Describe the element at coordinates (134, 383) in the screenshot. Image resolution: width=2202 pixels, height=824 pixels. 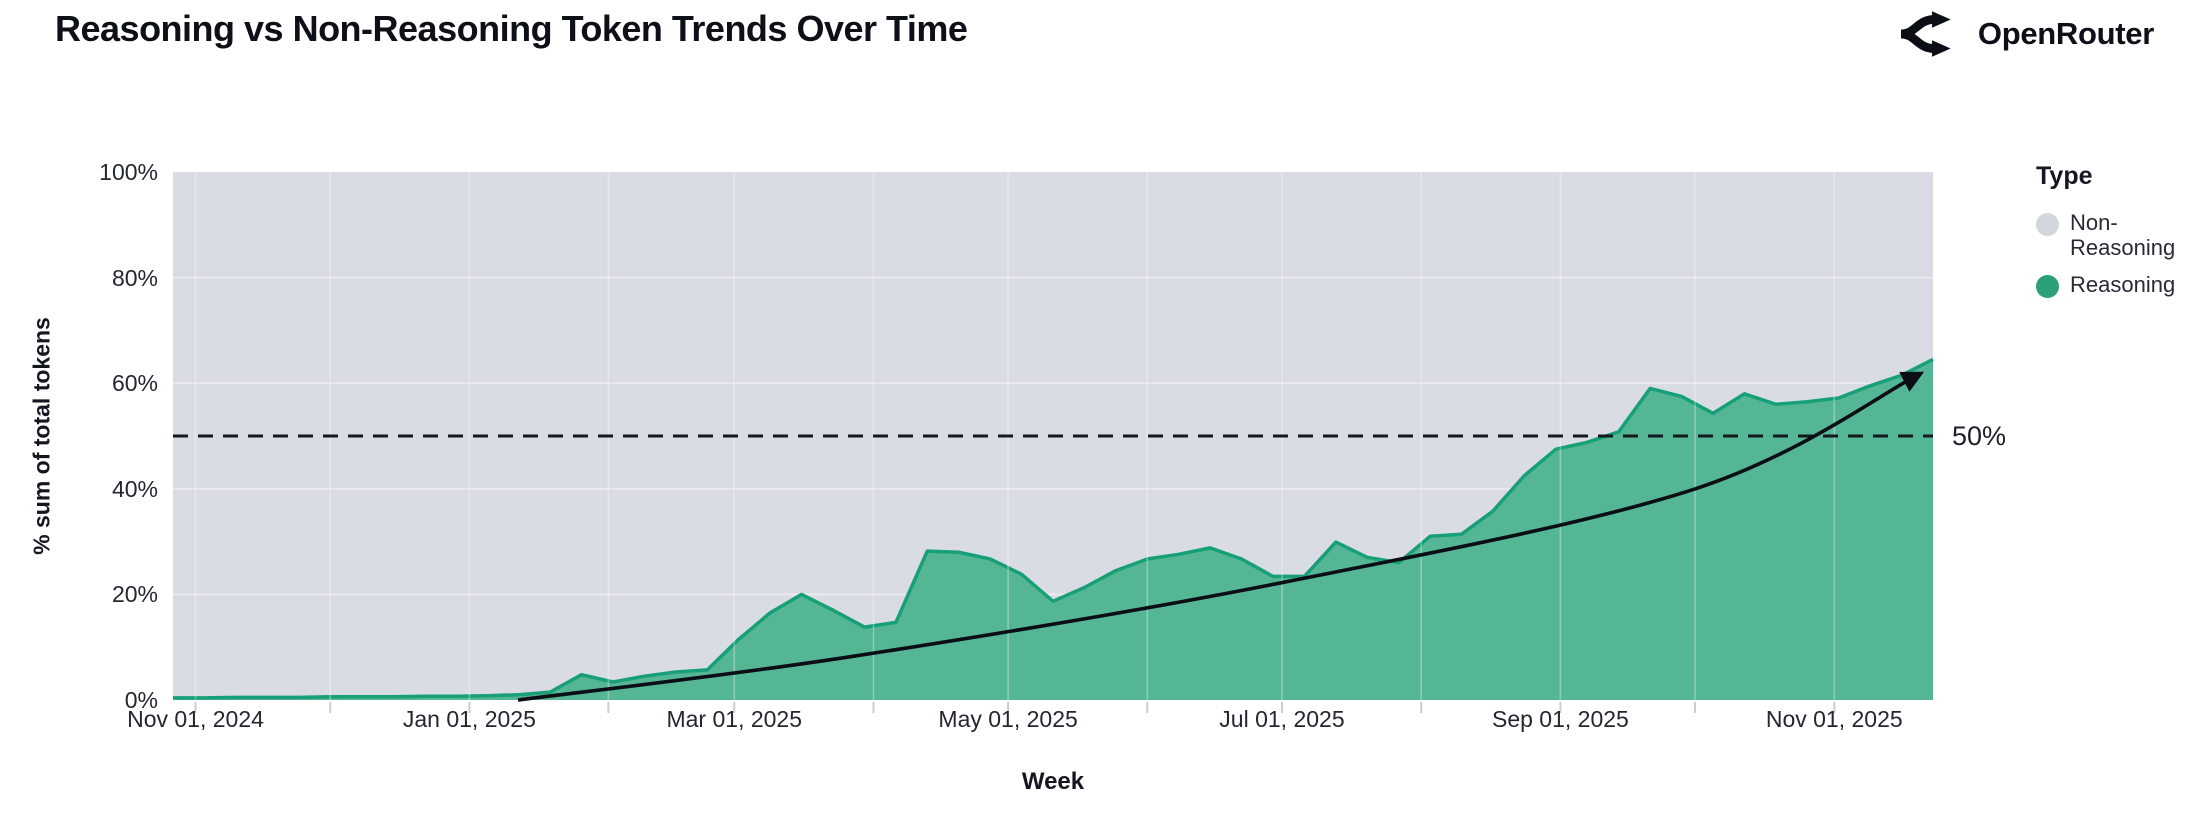
I see `y-tick-label: 60%` at that location.